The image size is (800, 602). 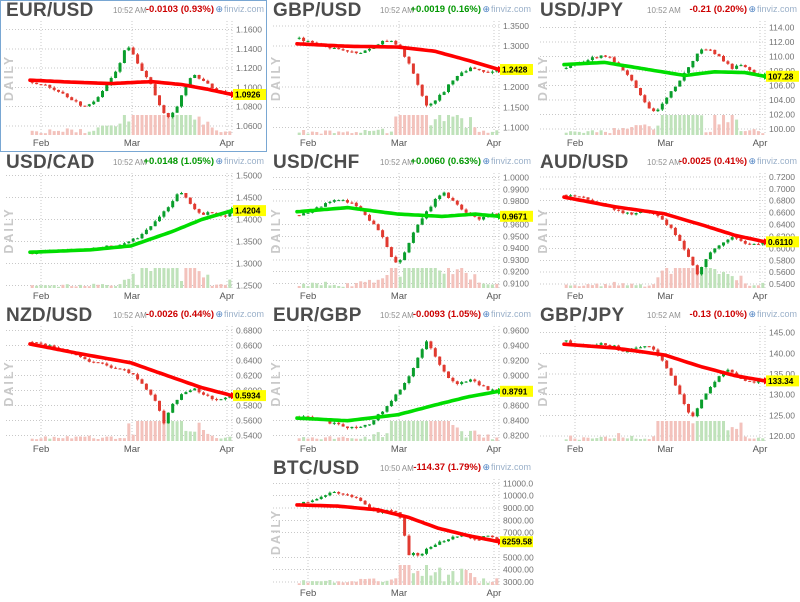 What do you see at coordinates (516, 77) in the screenshot?
I see `y-axis-labels: 1.3500 1.3000 1.2000 1.1500 1.1000` at bounding box center [516, 77].